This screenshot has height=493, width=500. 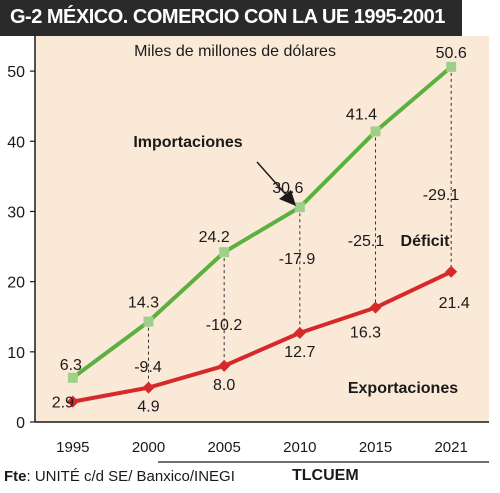 What do you see at coordinates (366, 241) in the screenshot?
I see `deficit-label-2015: -25.1` at bounding box center [366, 241].